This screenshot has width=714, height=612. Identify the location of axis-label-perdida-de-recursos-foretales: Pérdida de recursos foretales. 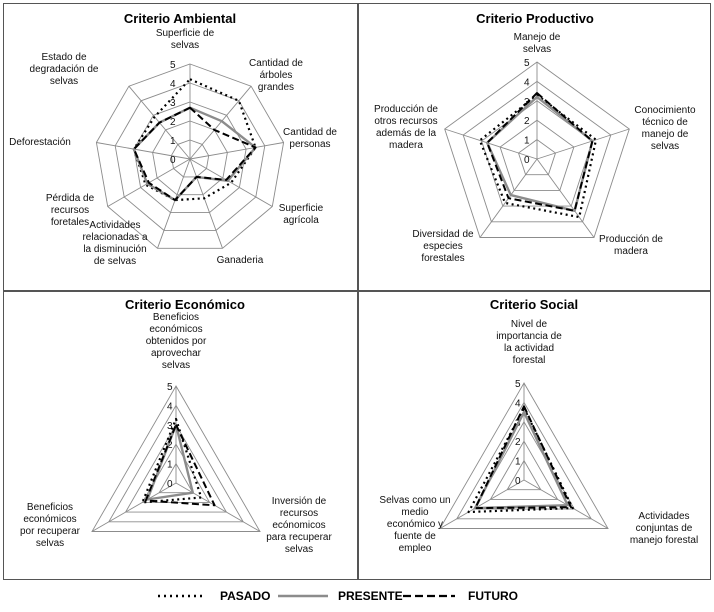
(70, 210).